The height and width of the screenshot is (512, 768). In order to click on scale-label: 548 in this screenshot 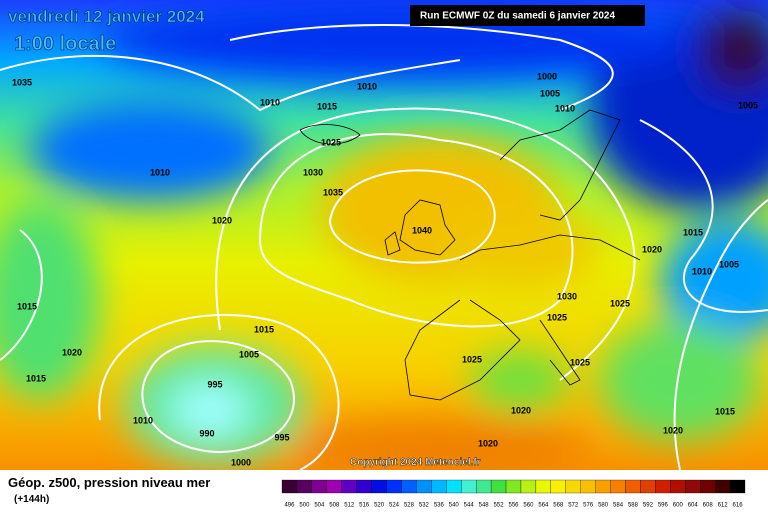, I will do `click(484, 506)`.